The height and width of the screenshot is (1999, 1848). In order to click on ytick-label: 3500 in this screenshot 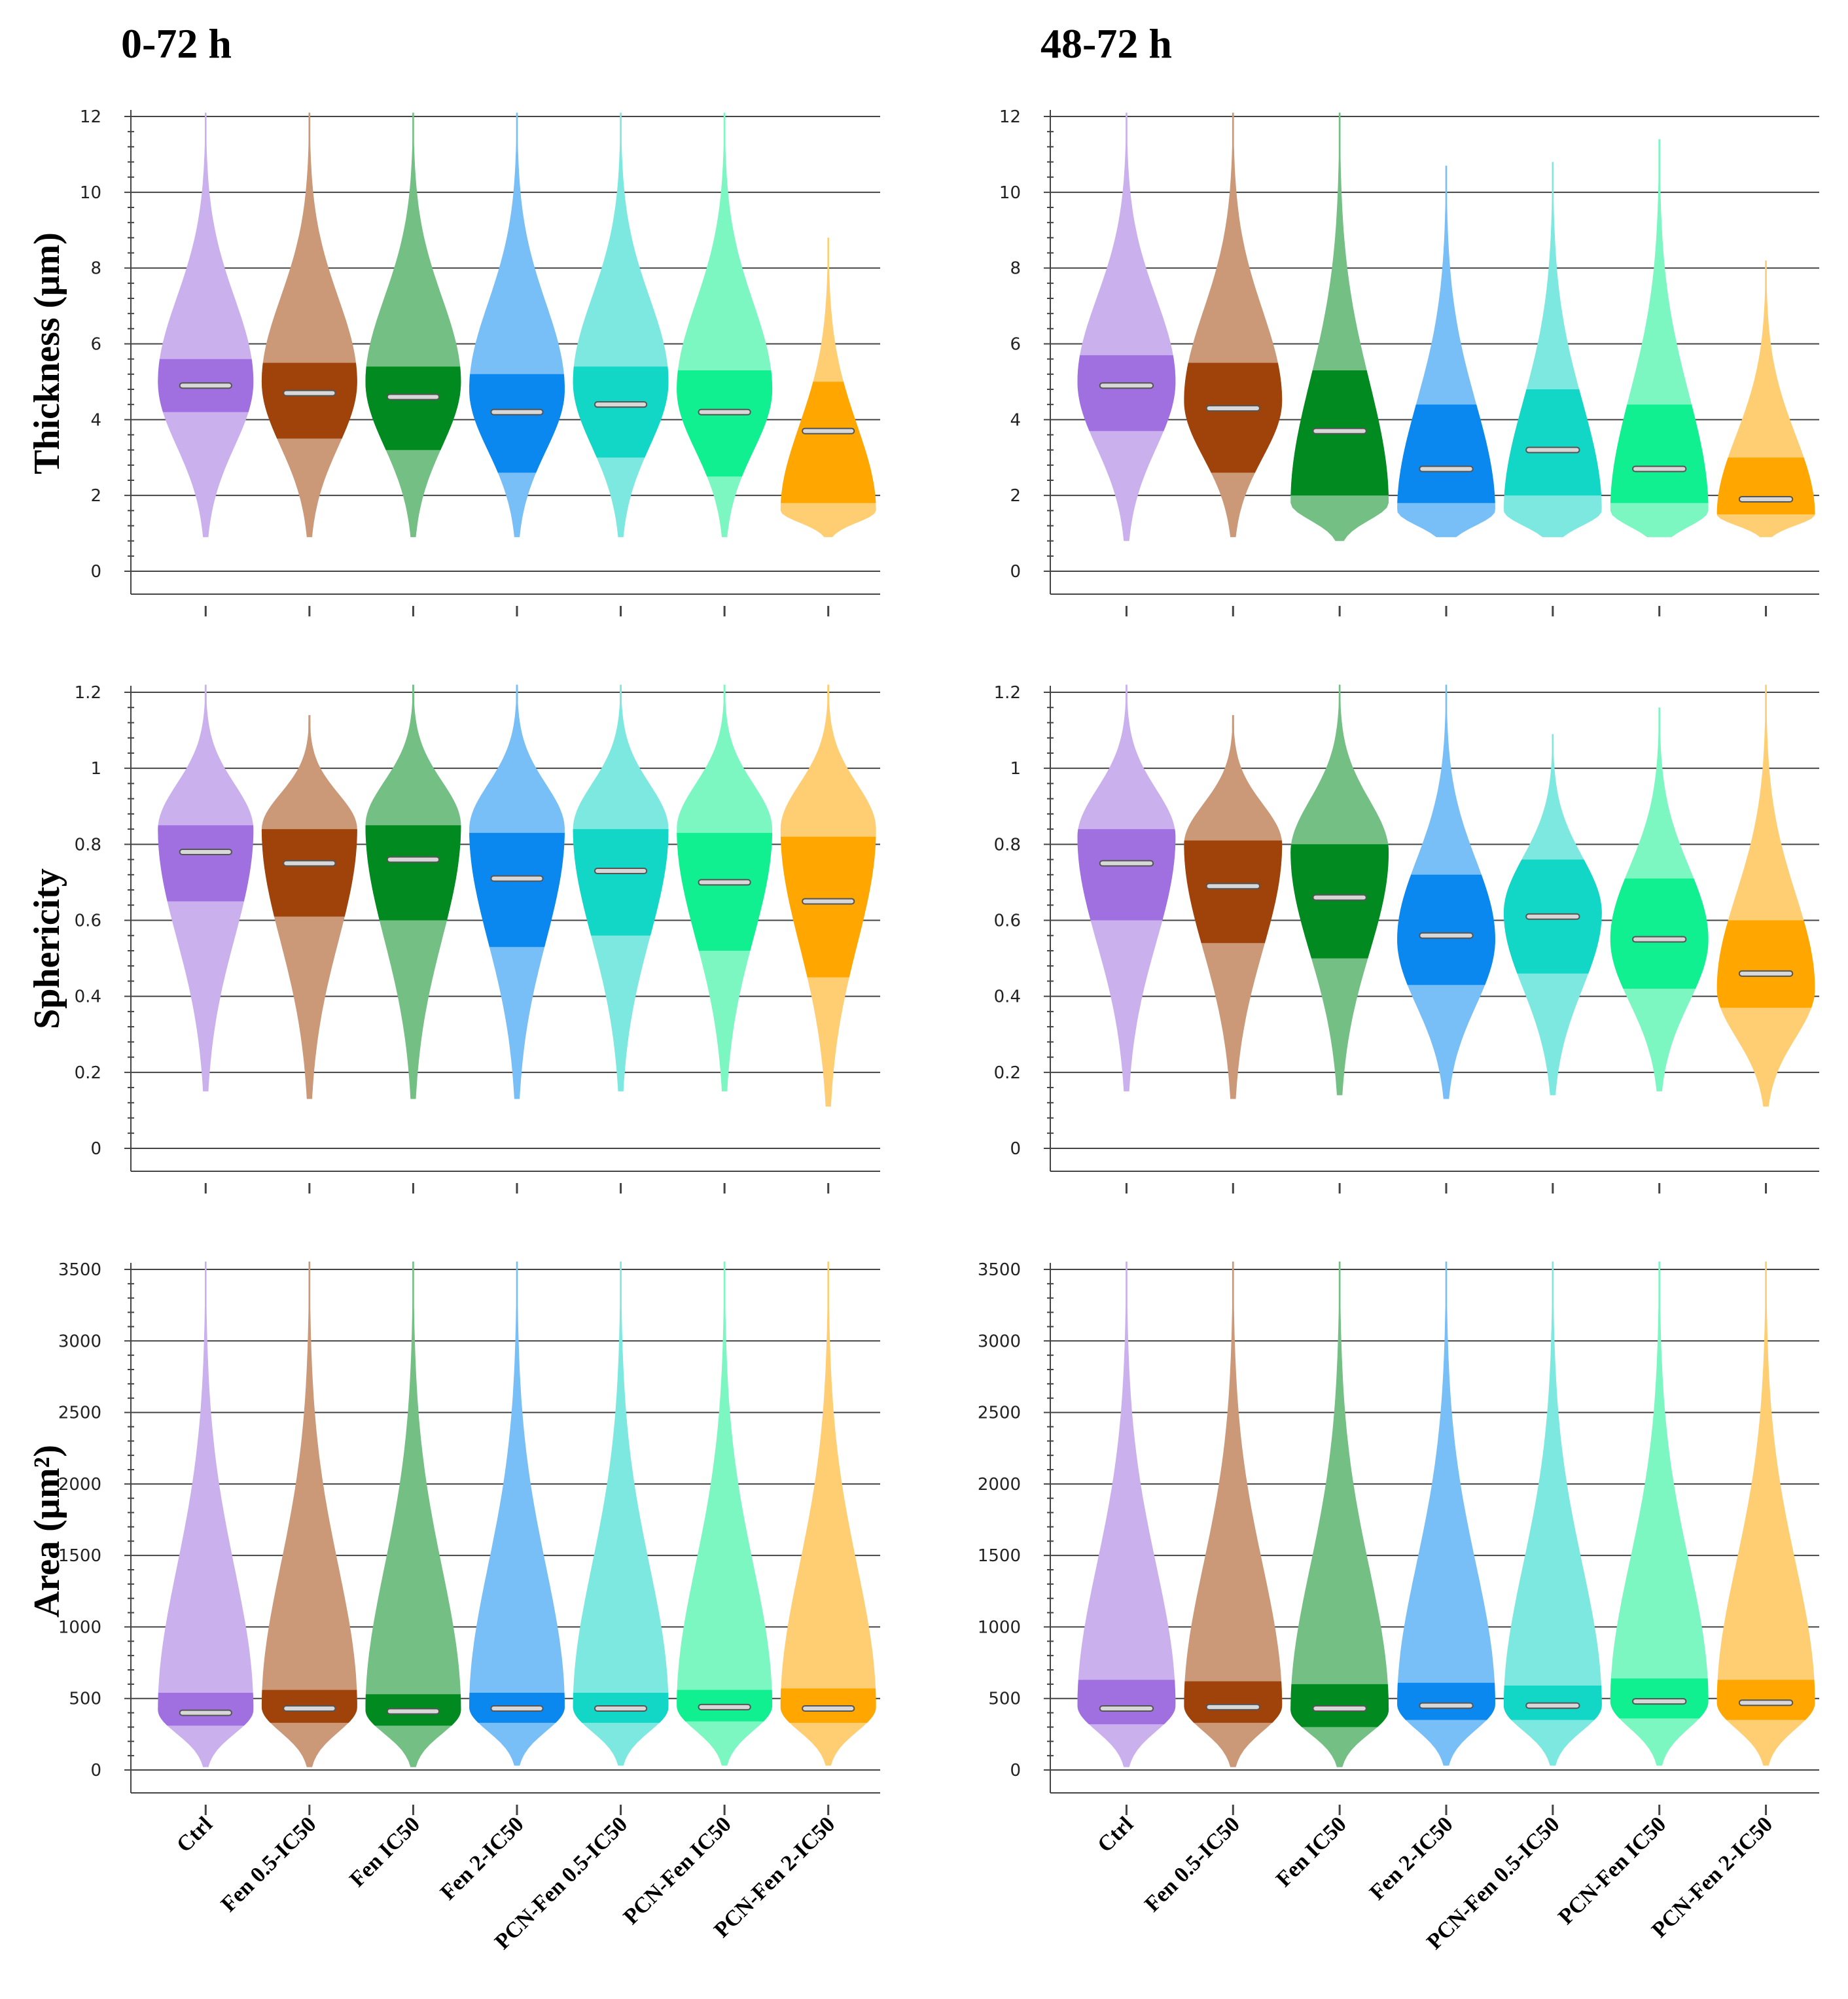, I will do `click(999, 1270)`.